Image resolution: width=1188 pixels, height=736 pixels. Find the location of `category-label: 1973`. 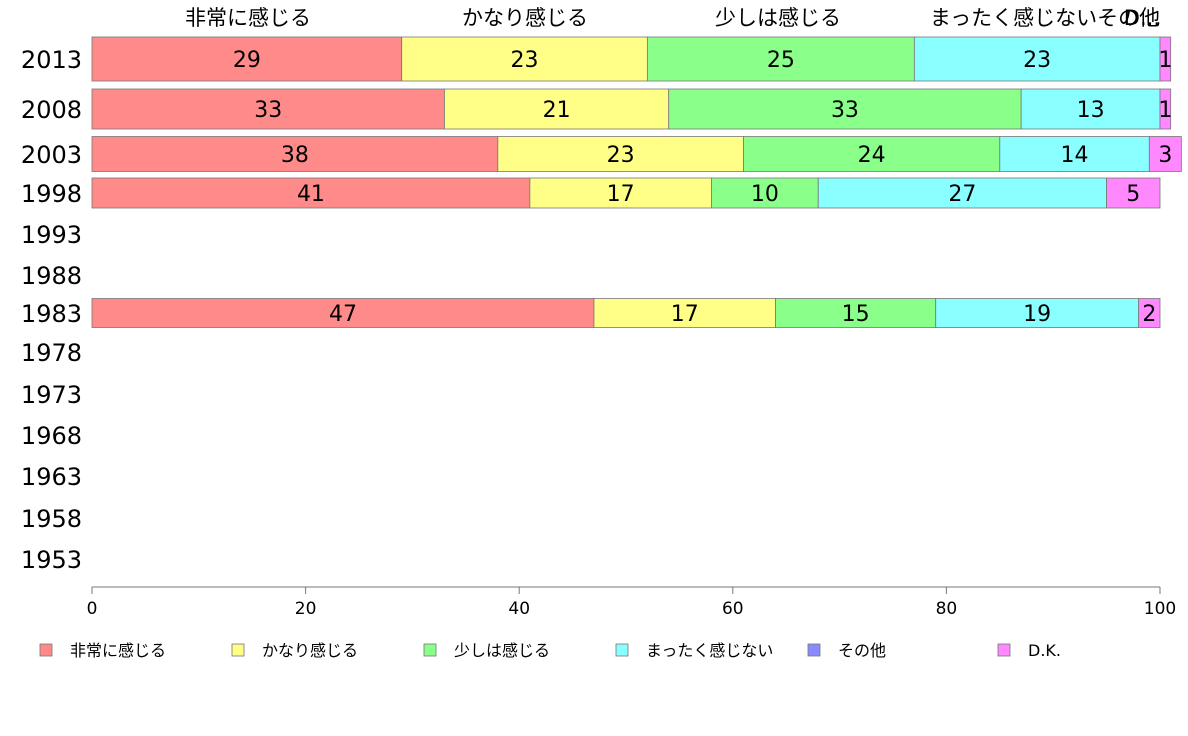

category-label: 1973 is located at coordinates (51, 395).